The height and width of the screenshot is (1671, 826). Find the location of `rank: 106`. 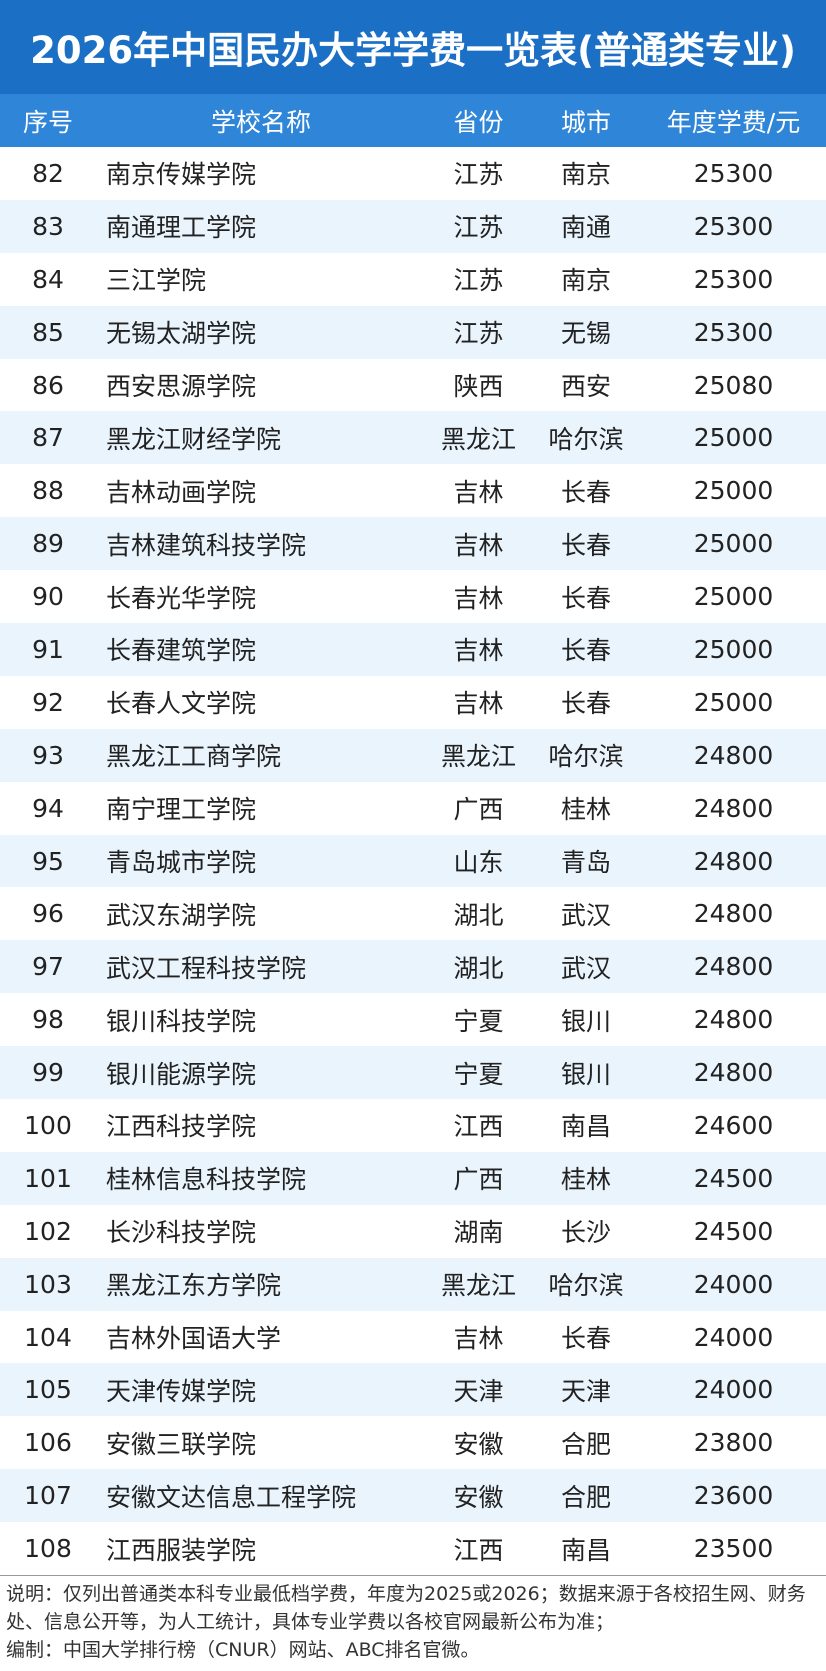

rank: 106 is located at coordinates (48, 1443).